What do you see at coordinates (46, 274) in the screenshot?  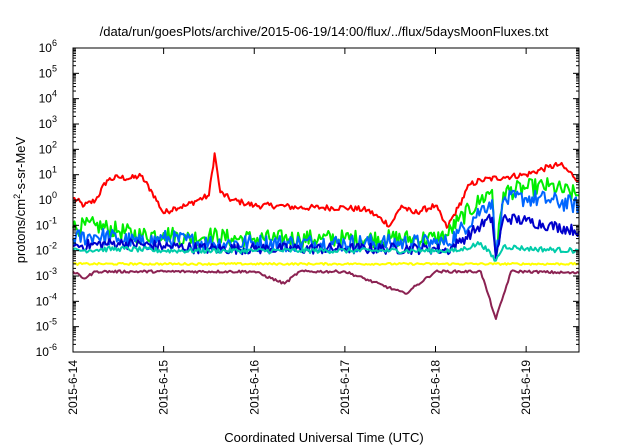 I see `y-tick-label: 10⁻³` at bounding box center [46, 274].